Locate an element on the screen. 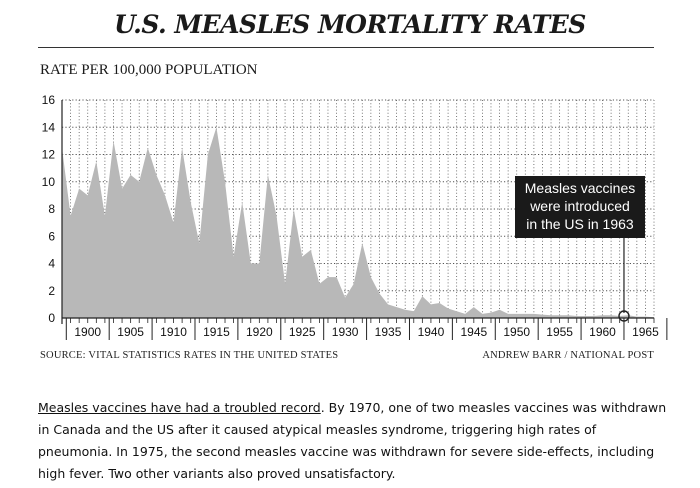  x-tick-label: 1955 is located at coordinates (559, 332).